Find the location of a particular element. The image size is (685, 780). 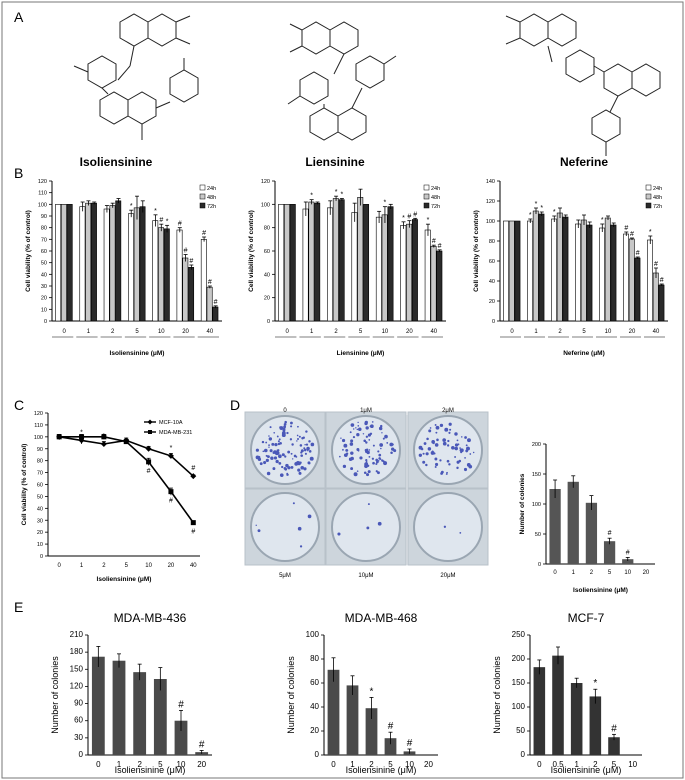

plate-label: 2μM is located at coordinates (448, 411).